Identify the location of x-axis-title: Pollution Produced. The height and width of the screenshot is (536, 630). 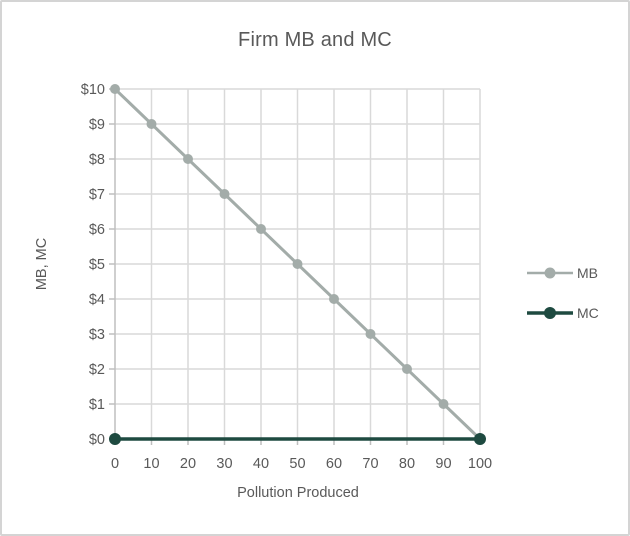
(298, 493).